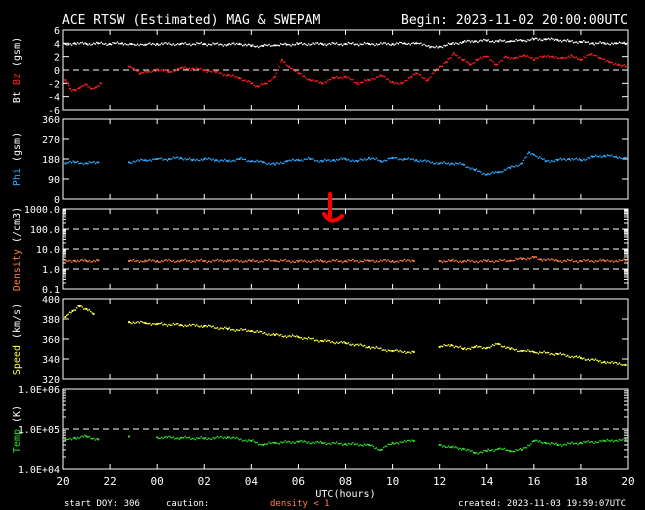 This screenshot has height=510, width=645. I want to click on mag-ylabel: Bt Bz (gsm), so click(17, 70).